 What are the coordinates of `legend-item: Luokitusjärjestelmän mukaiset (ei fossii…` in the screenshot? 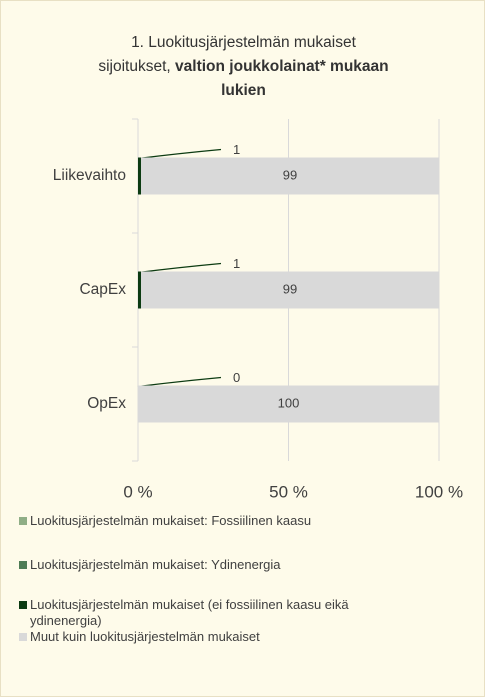 It's located at (184, 613).